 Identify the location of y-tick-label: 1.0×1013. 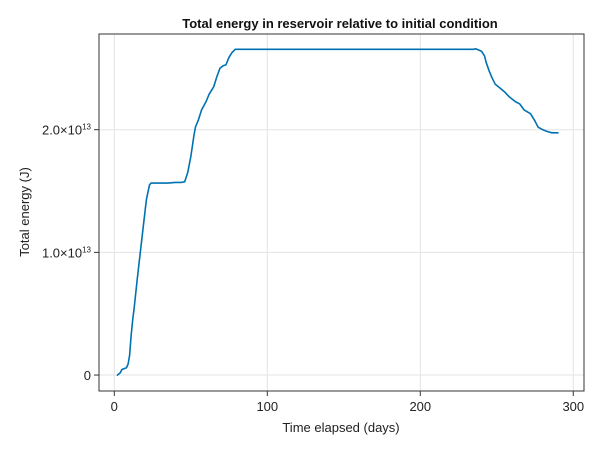
(67, 252).